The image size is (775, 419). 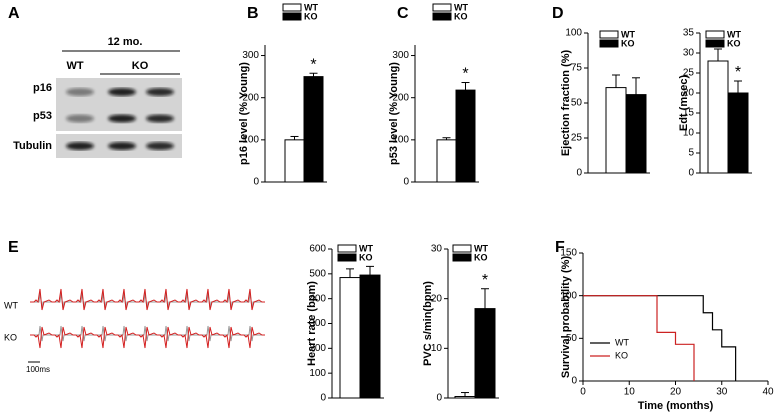 What do you see at coordinates (317, 298) in the screenshot?
I see `y-tick-label: 400` at bounding box center [317, 298].